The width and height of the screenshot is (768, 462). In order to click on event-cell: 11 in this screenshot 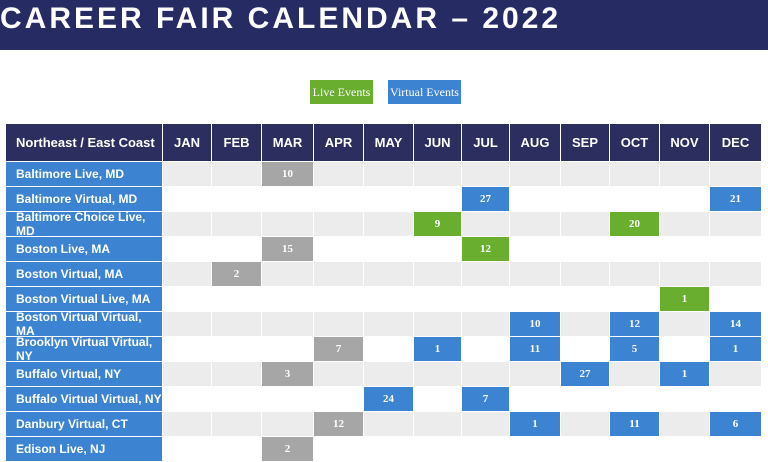, I will do `click(535, 349)`.